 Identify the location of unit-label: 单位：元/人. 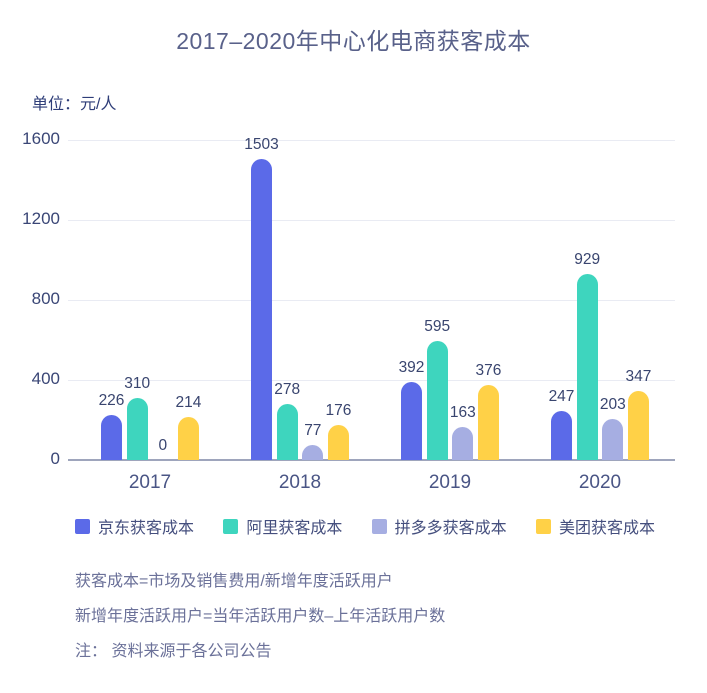
(74, 104).